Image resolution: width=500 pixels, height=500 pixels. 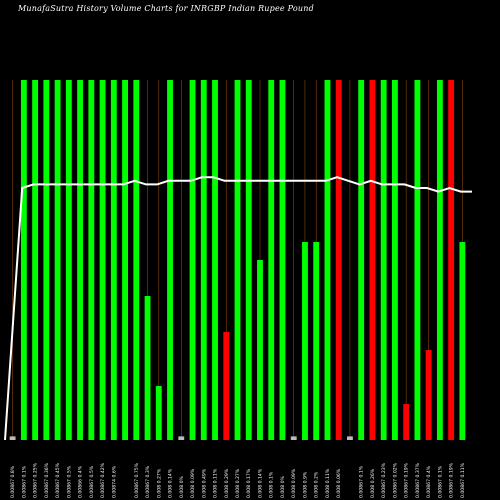 What do you see at coordinates (148, 481) in the screenshot?
I see `x-tick-label: 0.00867 0.3%` at bounding box center [148, 481].